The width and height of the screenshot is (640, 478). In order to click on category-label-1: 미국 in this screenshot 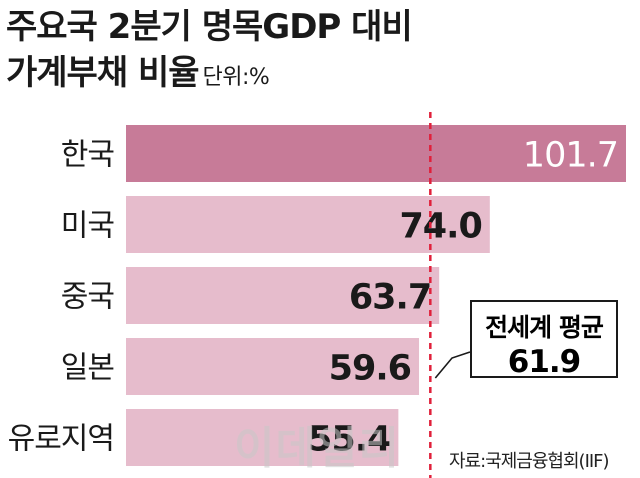, I will do `click(88, 226)`.